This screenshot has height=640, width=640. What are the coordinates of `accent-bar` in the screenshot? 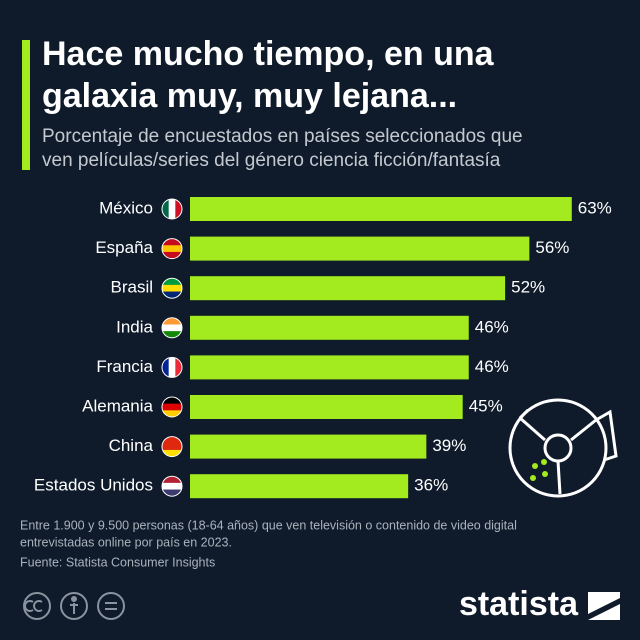 It's located at (26, 105).